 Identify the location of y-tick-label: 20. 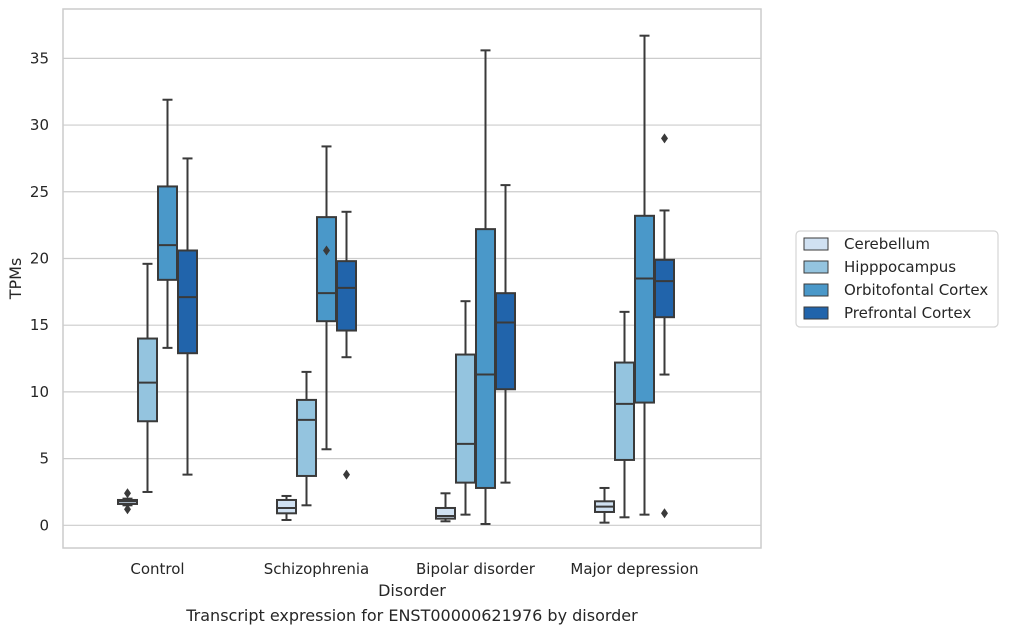
(39, 258).